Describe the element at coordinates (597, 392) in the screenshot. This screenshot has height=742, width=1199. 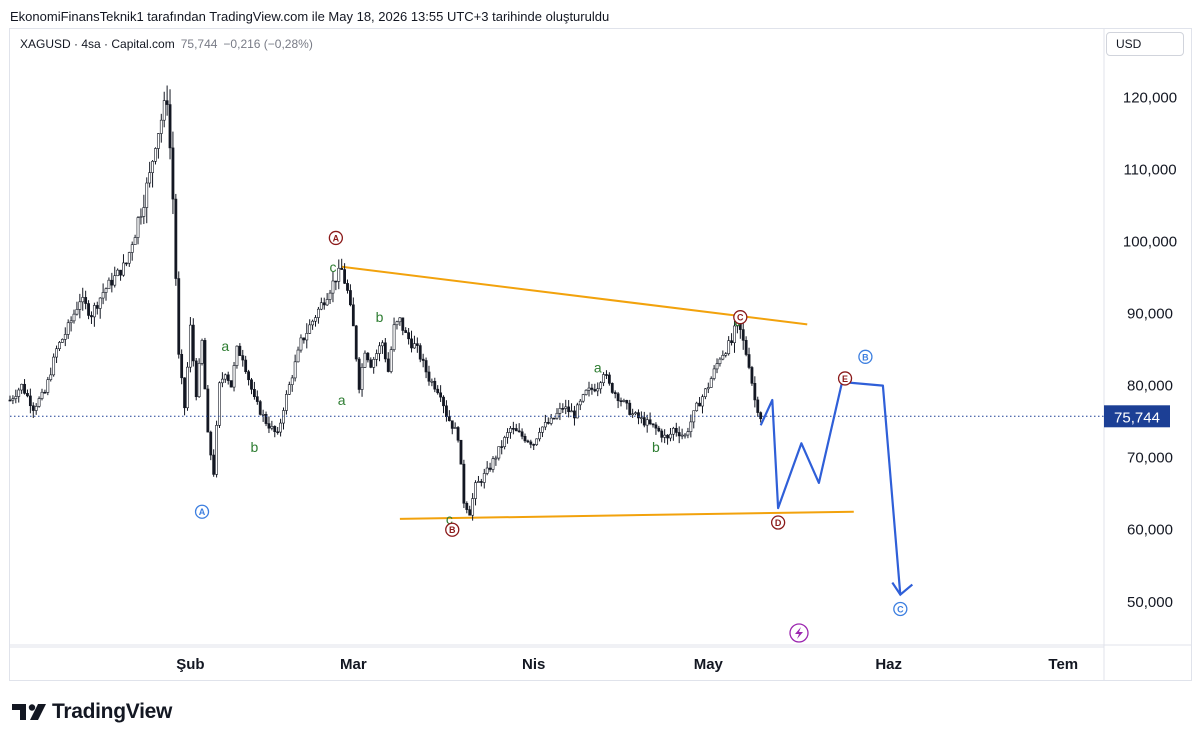
I see `trendlines` at that location.